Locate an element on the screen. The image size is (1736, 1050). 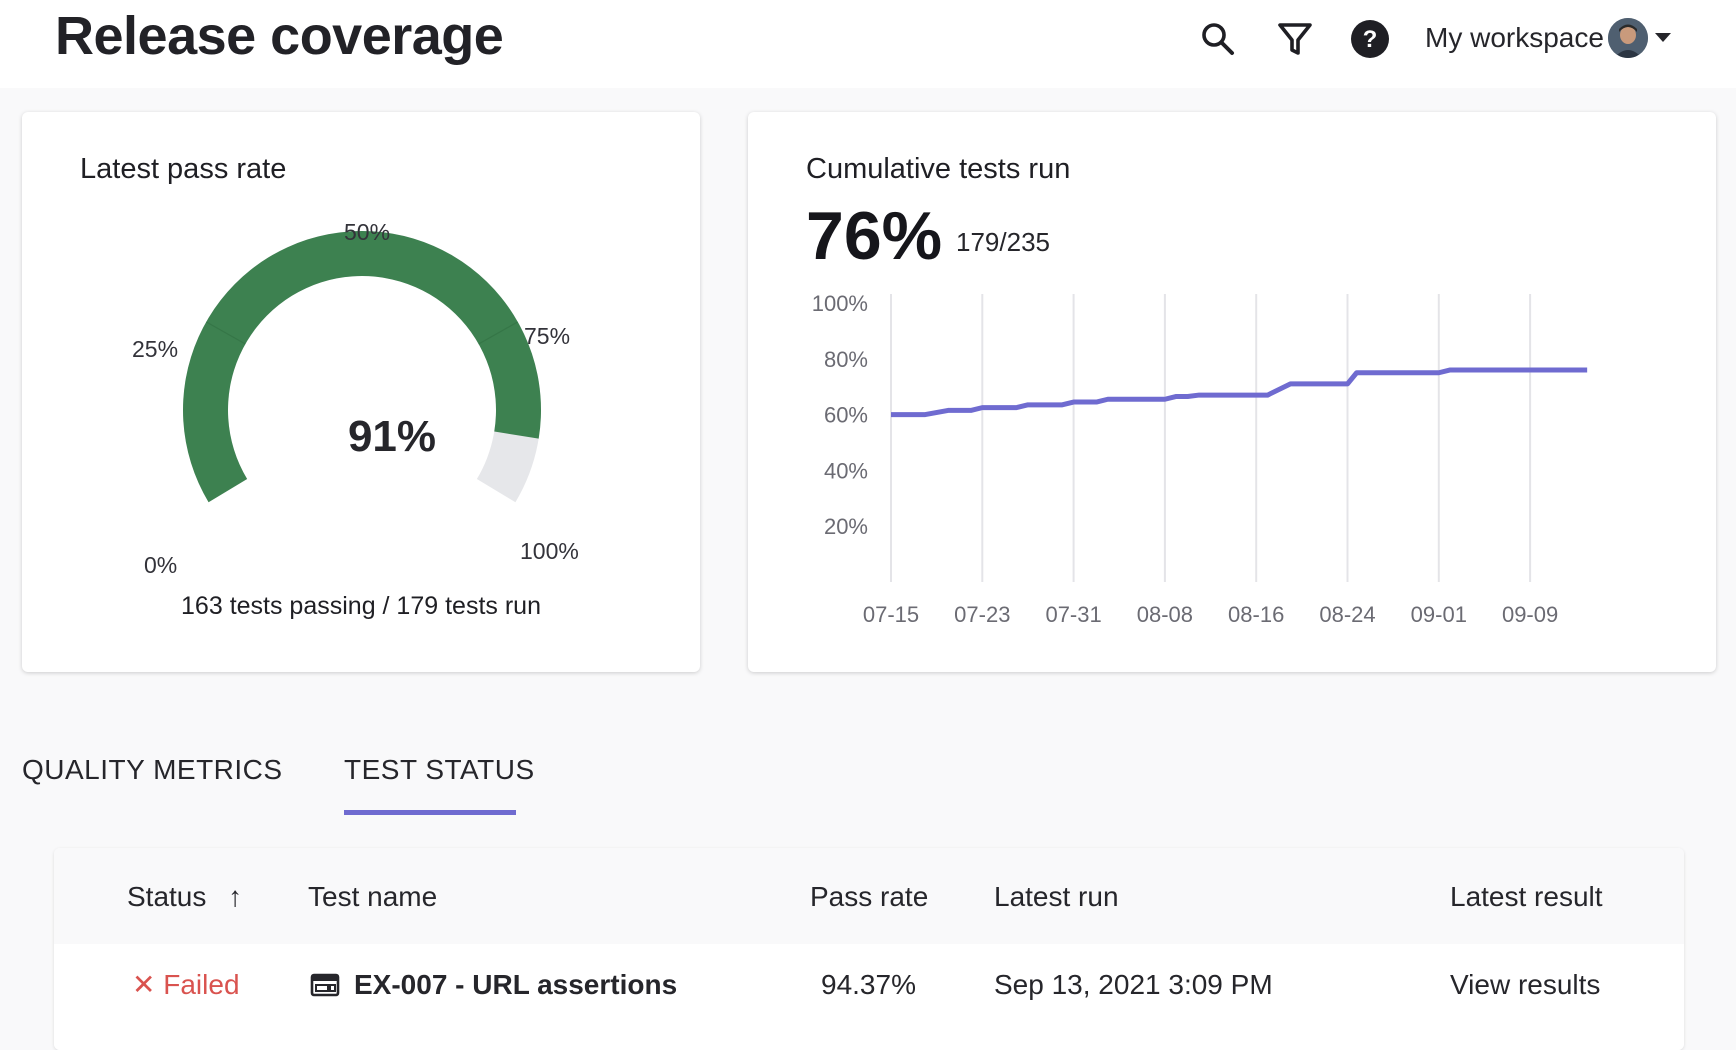
pass-rate-value: 91% is located at coordinates (392, 436).